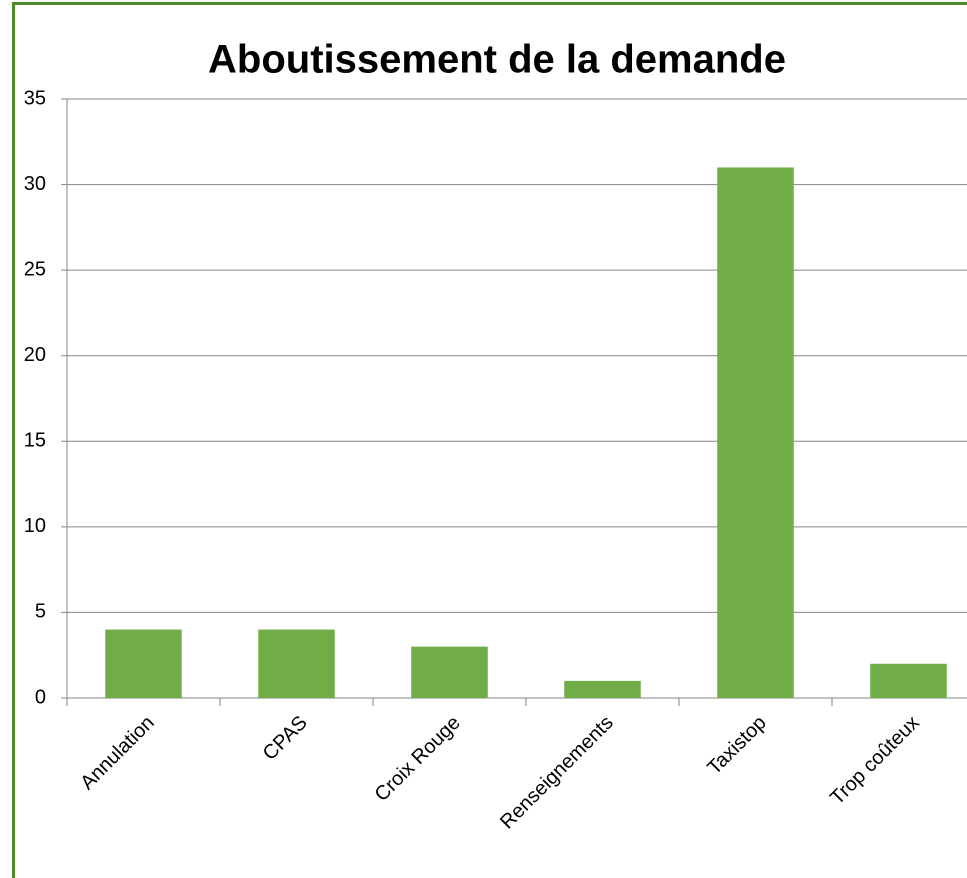 The image size is (967, 878). What do you see at coordinates (418, 759) in the screenshot?
I see `x-tick-label: Croix Rouge` at bounding box center [418, 759].